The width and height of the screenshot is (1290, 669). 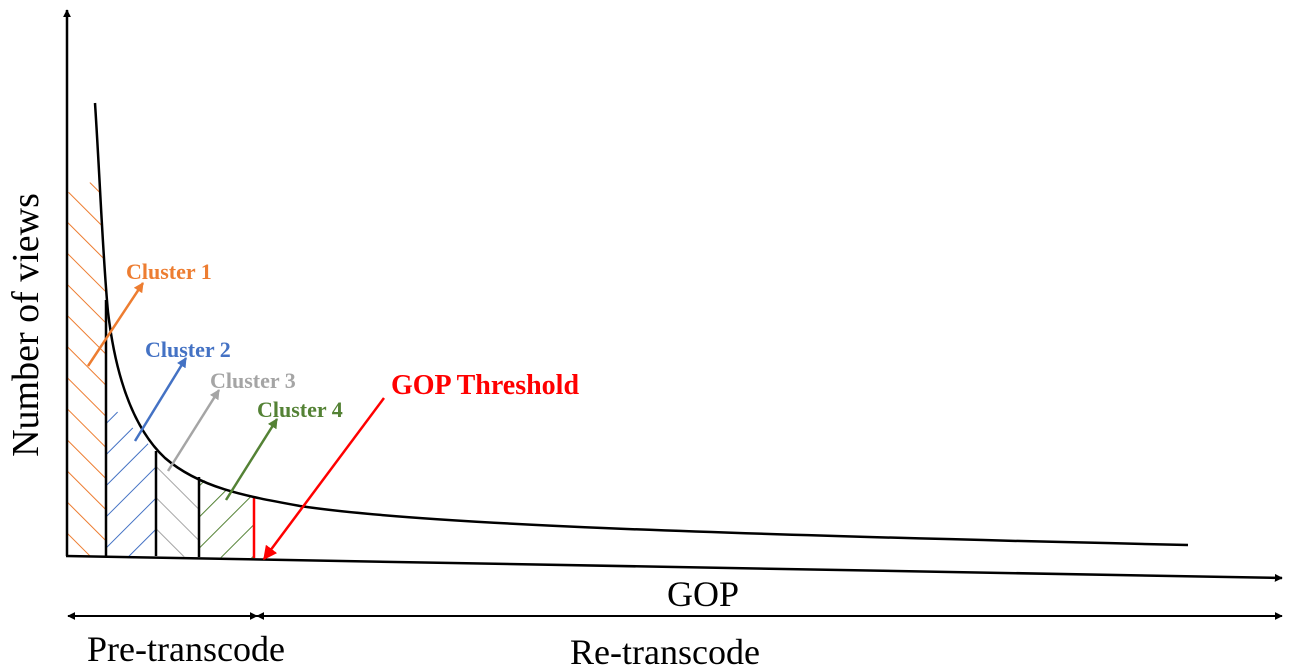 I want to click on x-axis-label: GOP, so click(x=703, y=594).